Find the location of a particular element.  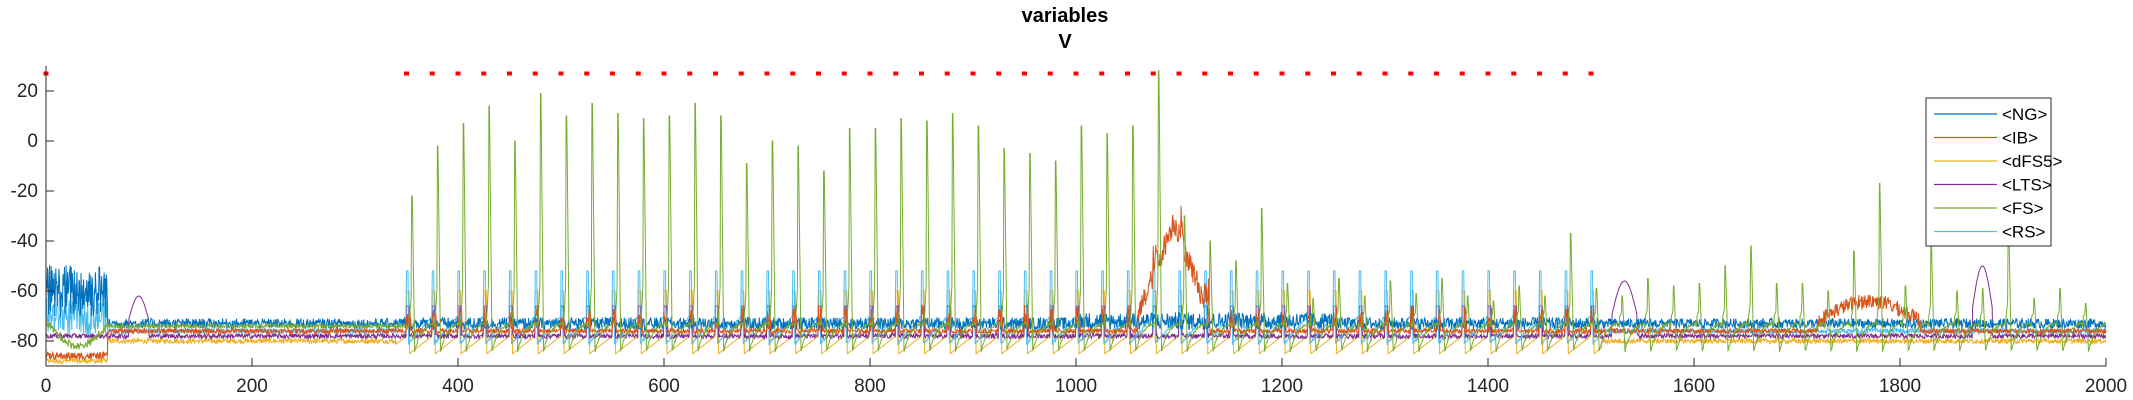

x-tick-label: 0 is located at coordinates (46, 386).